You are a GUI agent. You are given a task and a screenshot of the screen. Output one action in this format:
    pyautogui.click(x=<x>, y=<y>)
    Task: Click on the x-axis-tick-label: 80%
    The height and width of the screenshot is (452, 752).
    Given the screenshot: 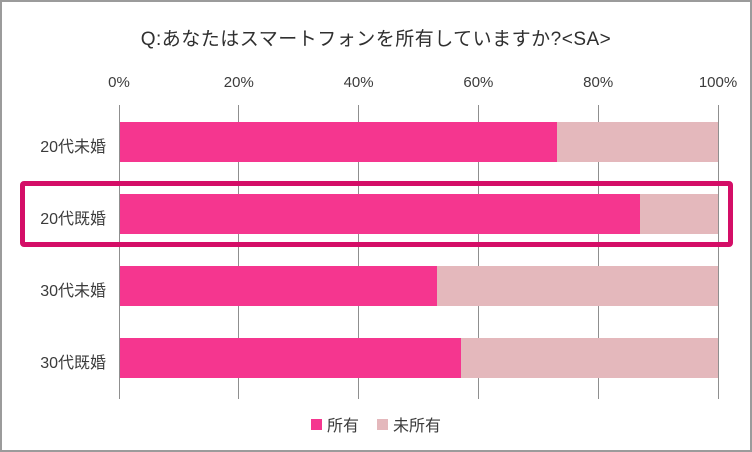 What is the action you would take?
    pyautogui.click(x=598, y=82)
    